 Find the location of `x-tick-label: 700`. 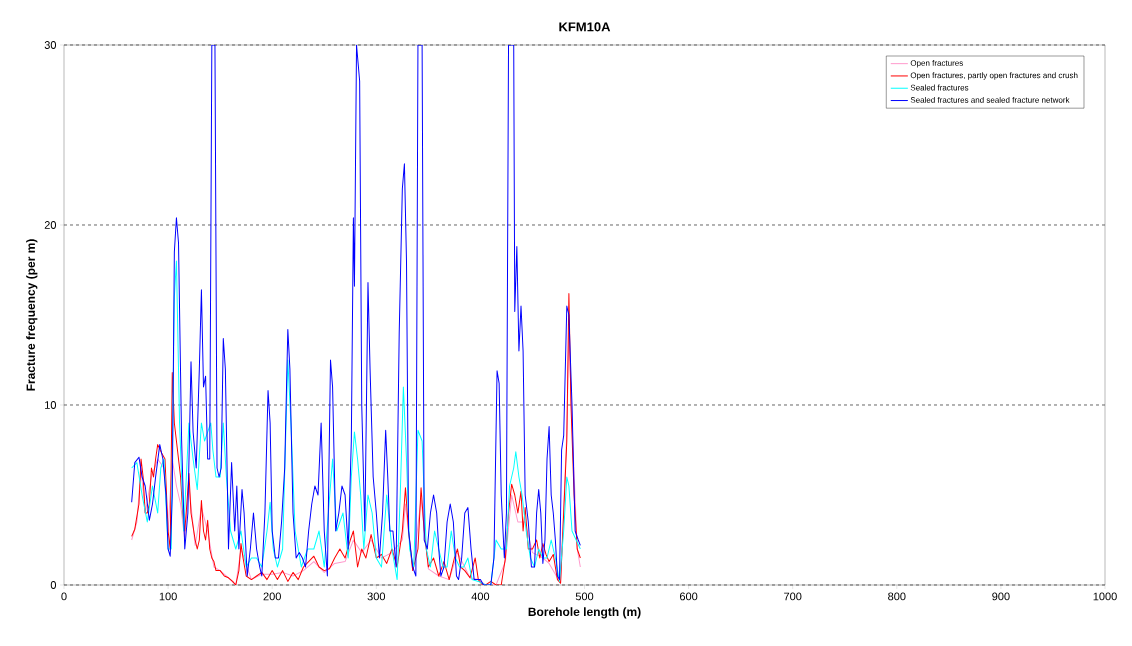

x-tick-label: 700 is located at coordinates (793, 596).